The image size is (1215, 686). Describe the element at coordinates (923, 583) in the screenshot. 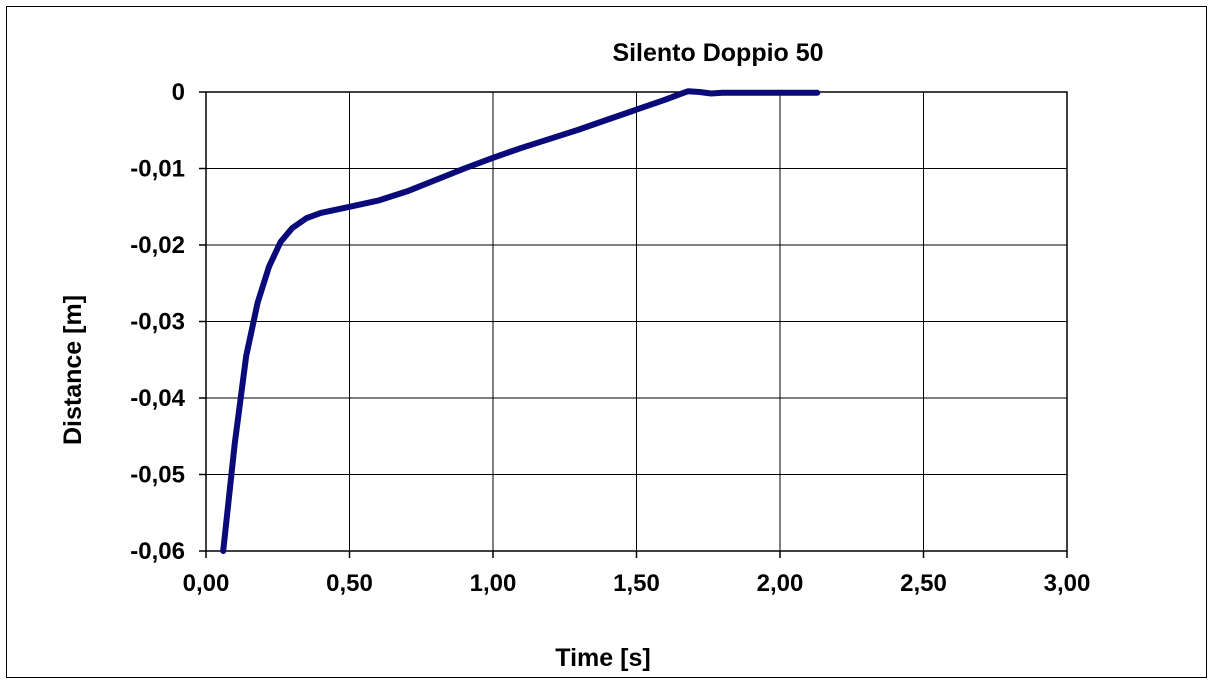

I see `x-tick-label: 2,50` at that location.